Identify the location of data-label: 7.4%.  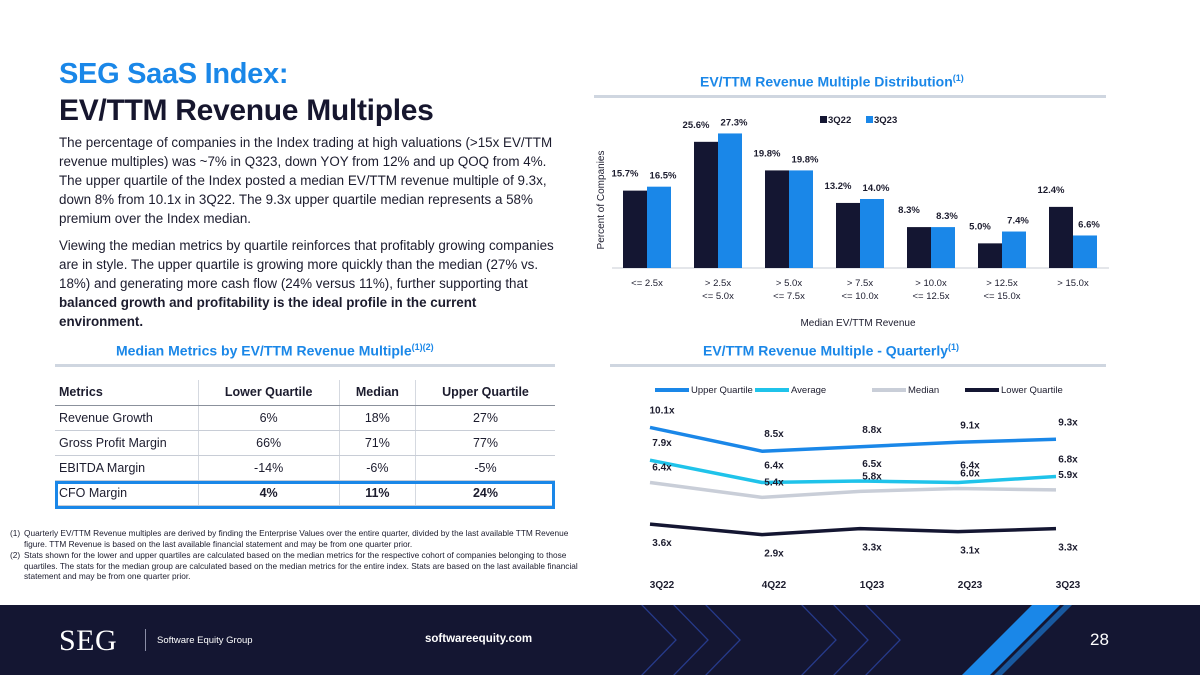
(1018, 221).